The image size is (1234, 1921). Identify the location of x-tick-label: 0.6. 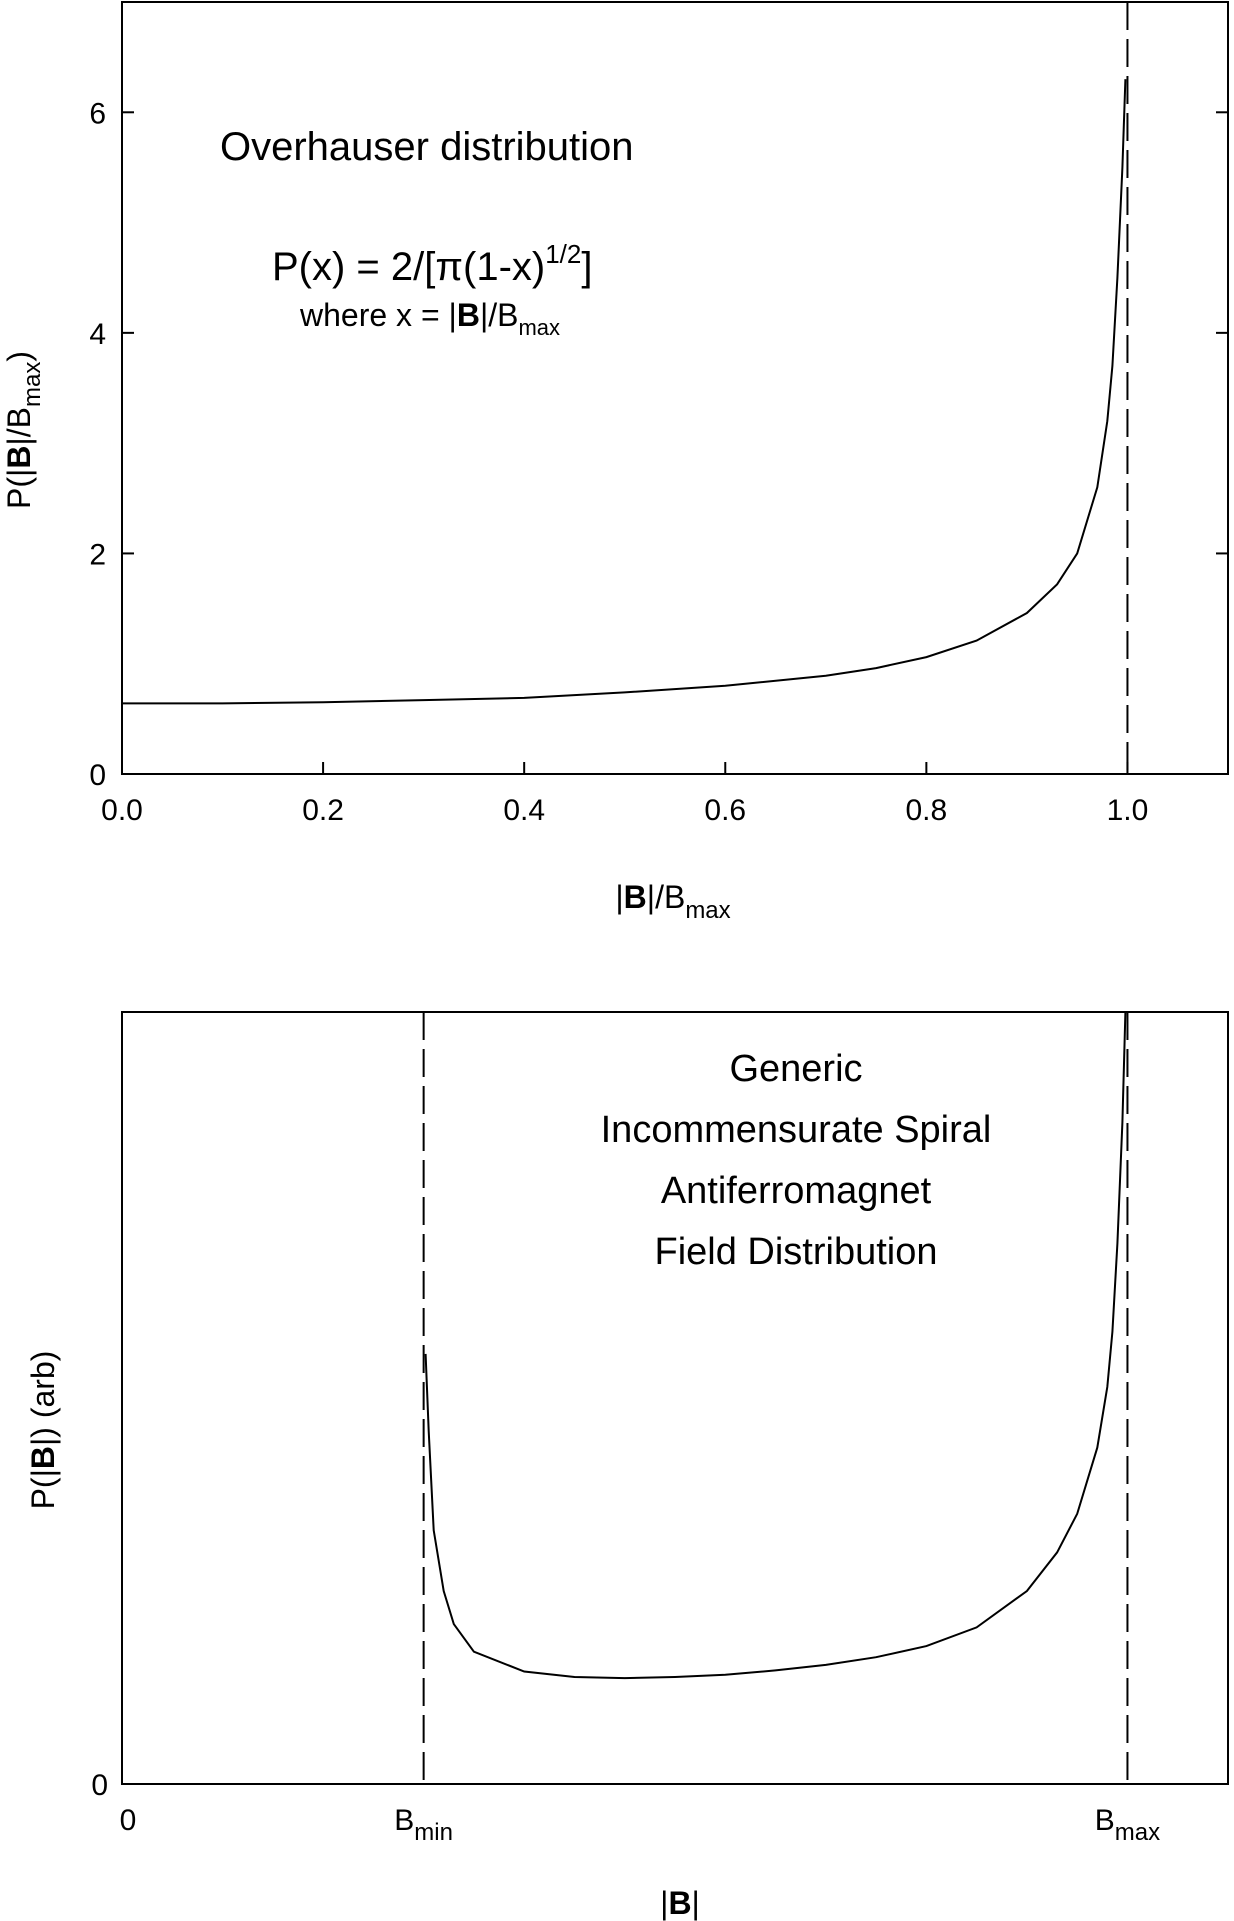
(725, 810).